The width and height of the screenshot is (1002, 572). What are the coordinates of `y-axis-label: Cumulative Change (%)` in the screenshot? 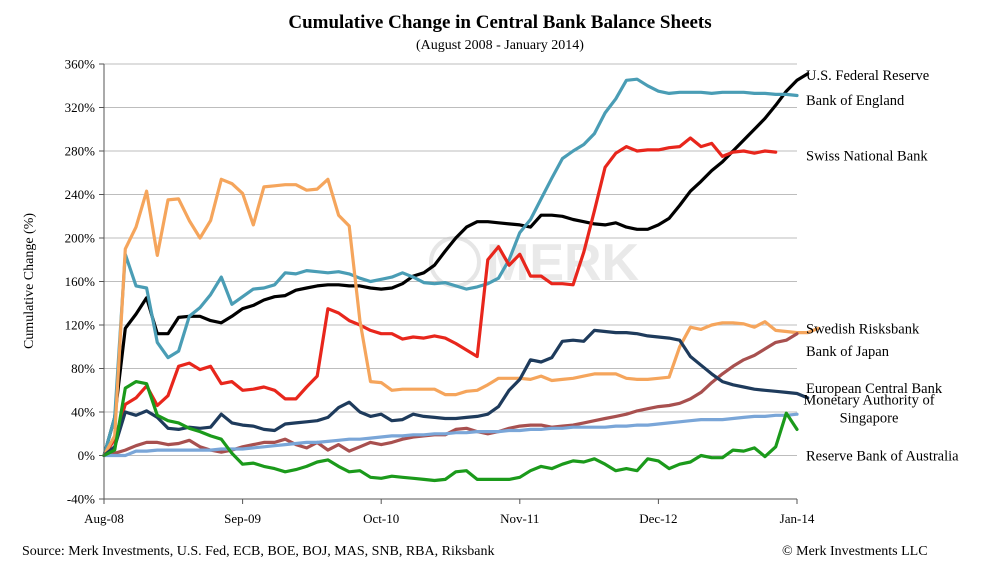 It's located at (29, 281).